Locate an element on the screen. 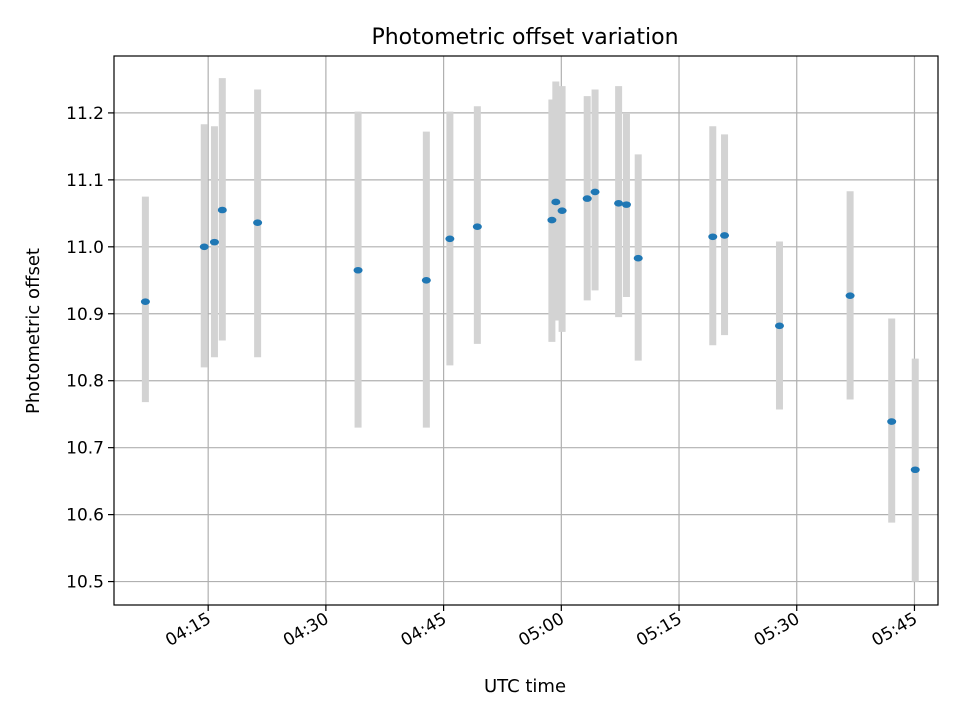  y-tick-label: 10.9 is located at coordinates (85, 315).